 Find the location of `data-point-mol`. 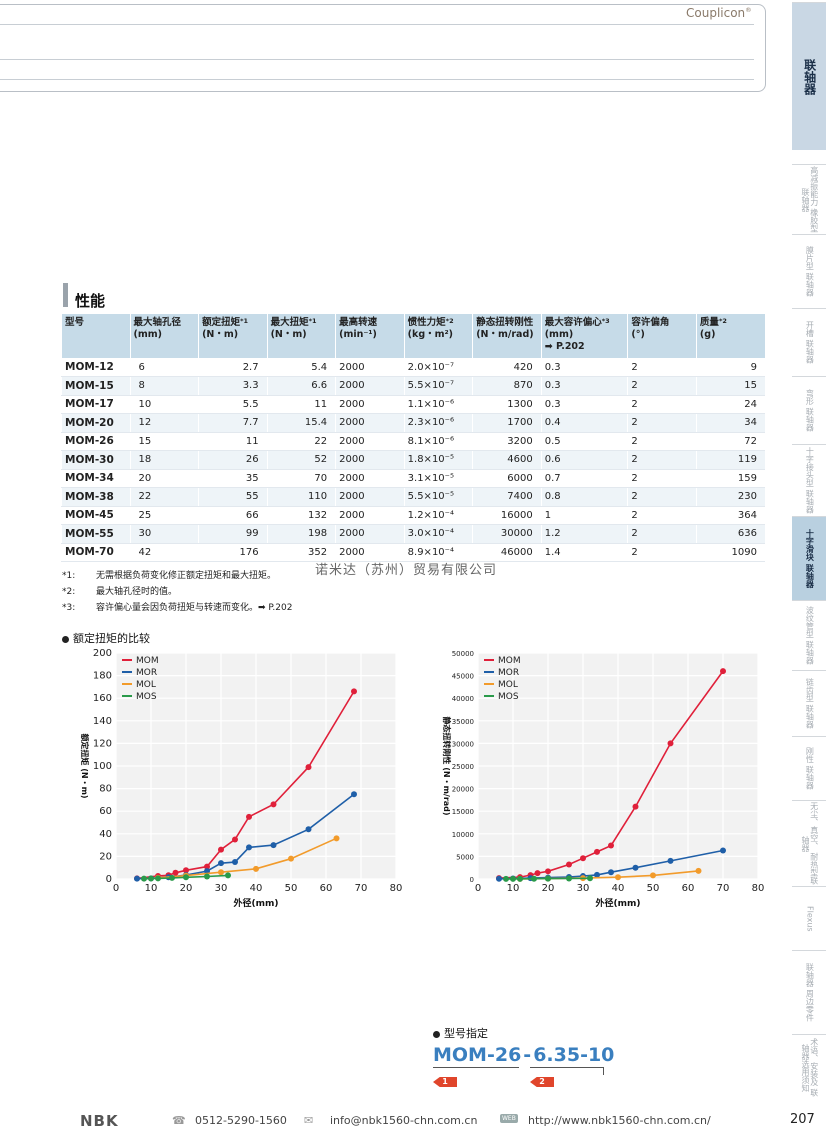

data-point-mol is located at coordinates (653, 875).